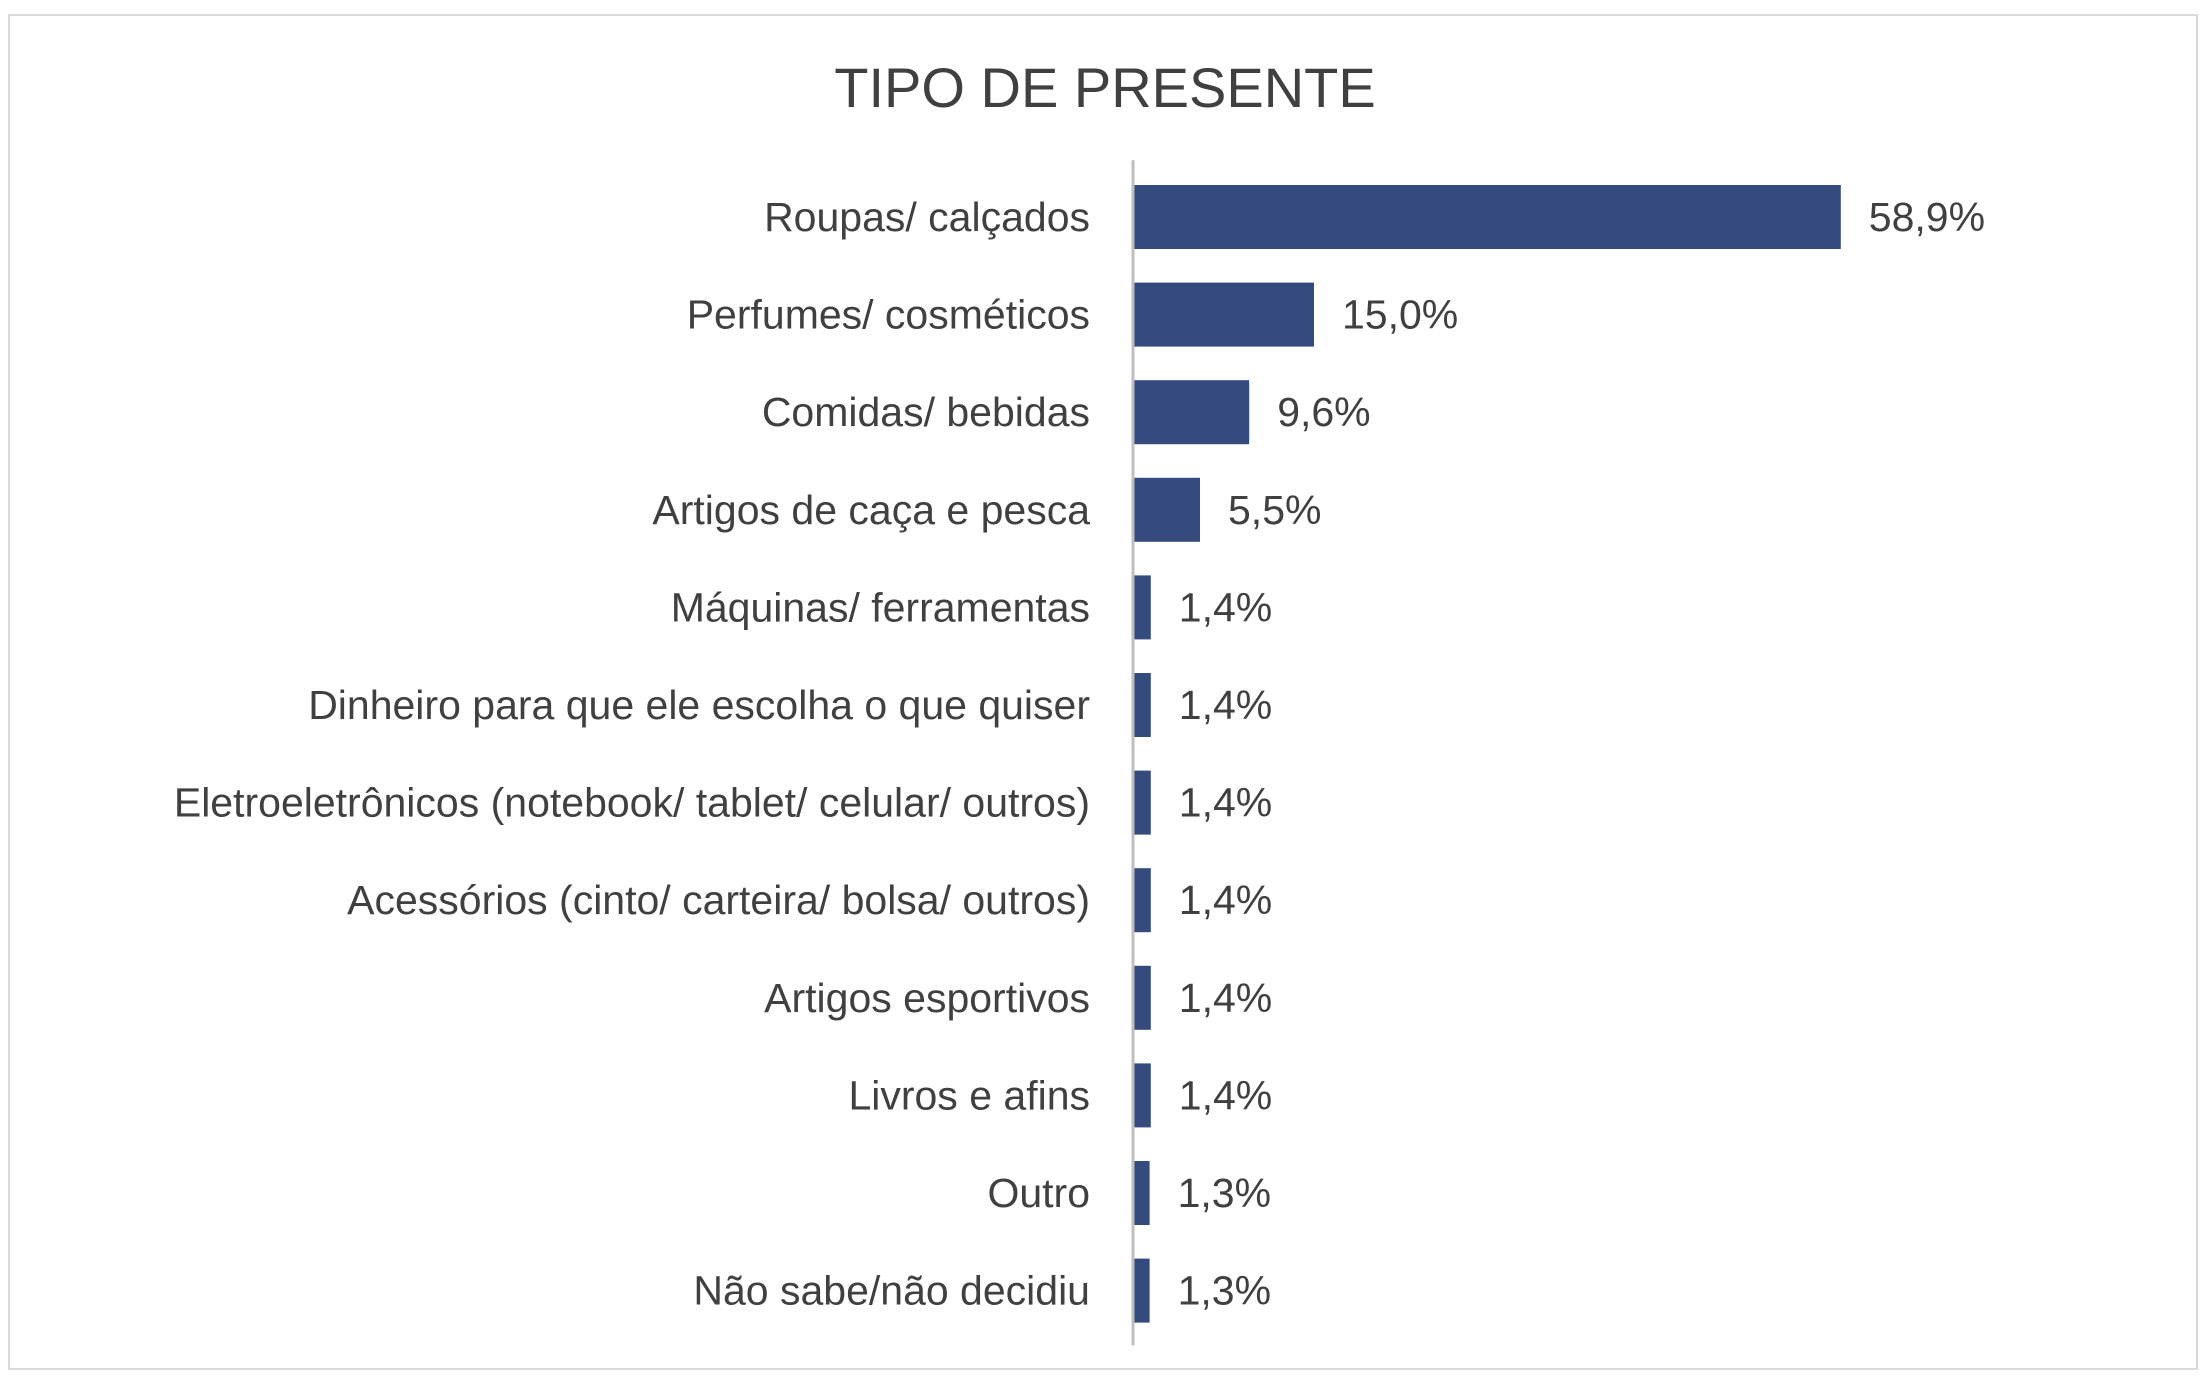  What do you see at coordinates (1225, 1095) in the screenshot?
I see `value-label-10: 1,4%` at bounding box center [1225, 1095].